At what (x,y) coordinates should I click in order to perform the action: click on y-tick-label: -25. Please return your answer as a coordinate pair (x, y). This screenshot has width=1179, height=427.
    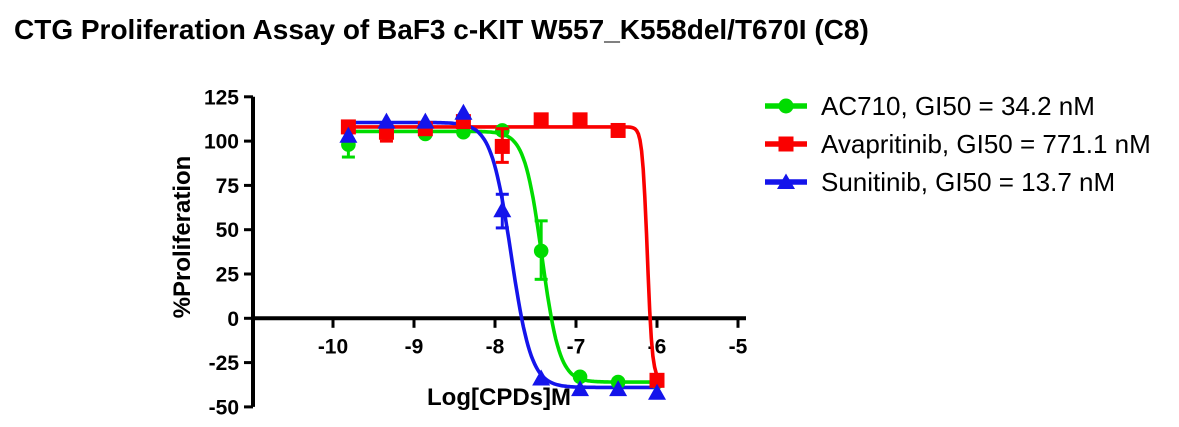
    Looking at the image, I should click on (224, 363).